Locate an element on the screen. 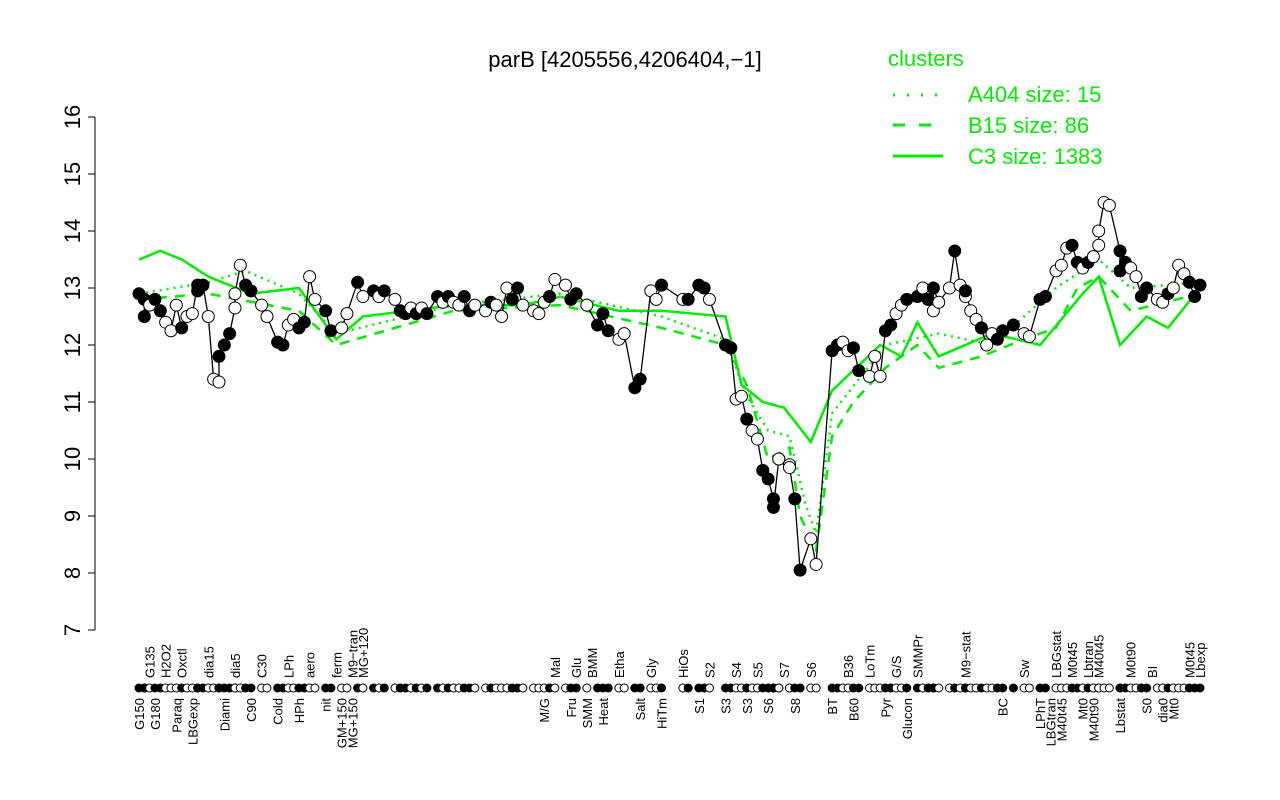 The width and height of the screenshot is (1280, 800). y-tick-label: 12 is located at coordinates (72, 345).